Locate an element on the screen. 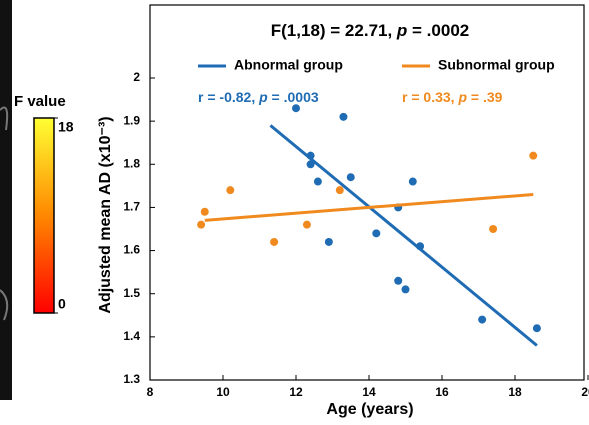 The width and height of the screenshot is (589, 425). annotation: r = -0.82, p = .0003 is located at coordinates (258, 97).